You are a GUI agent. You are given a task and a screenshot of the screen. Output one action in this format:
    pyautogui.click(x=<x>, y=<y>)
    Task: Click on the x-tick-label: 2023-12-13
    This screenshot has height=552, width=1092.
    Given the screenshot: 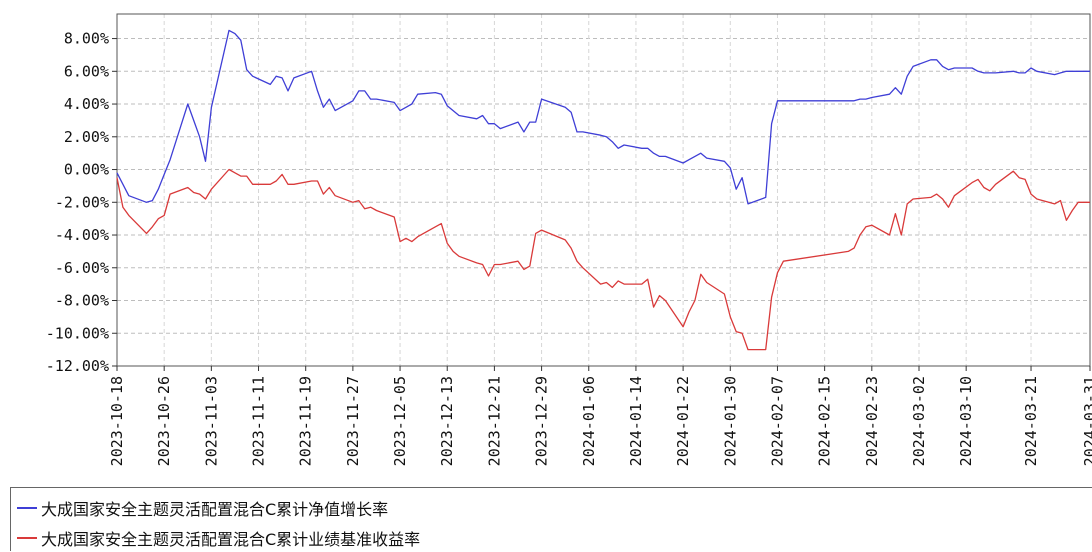 What is the action you would take?
    pyautogui.click(x=447, y=421)
    